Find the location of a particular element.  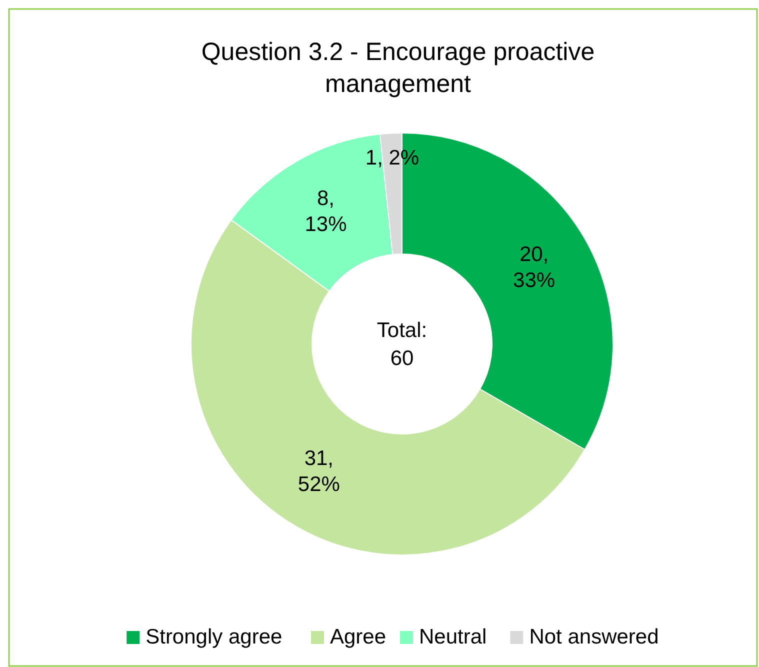

legend-label: Not answered is located at coordinates (594, 637).